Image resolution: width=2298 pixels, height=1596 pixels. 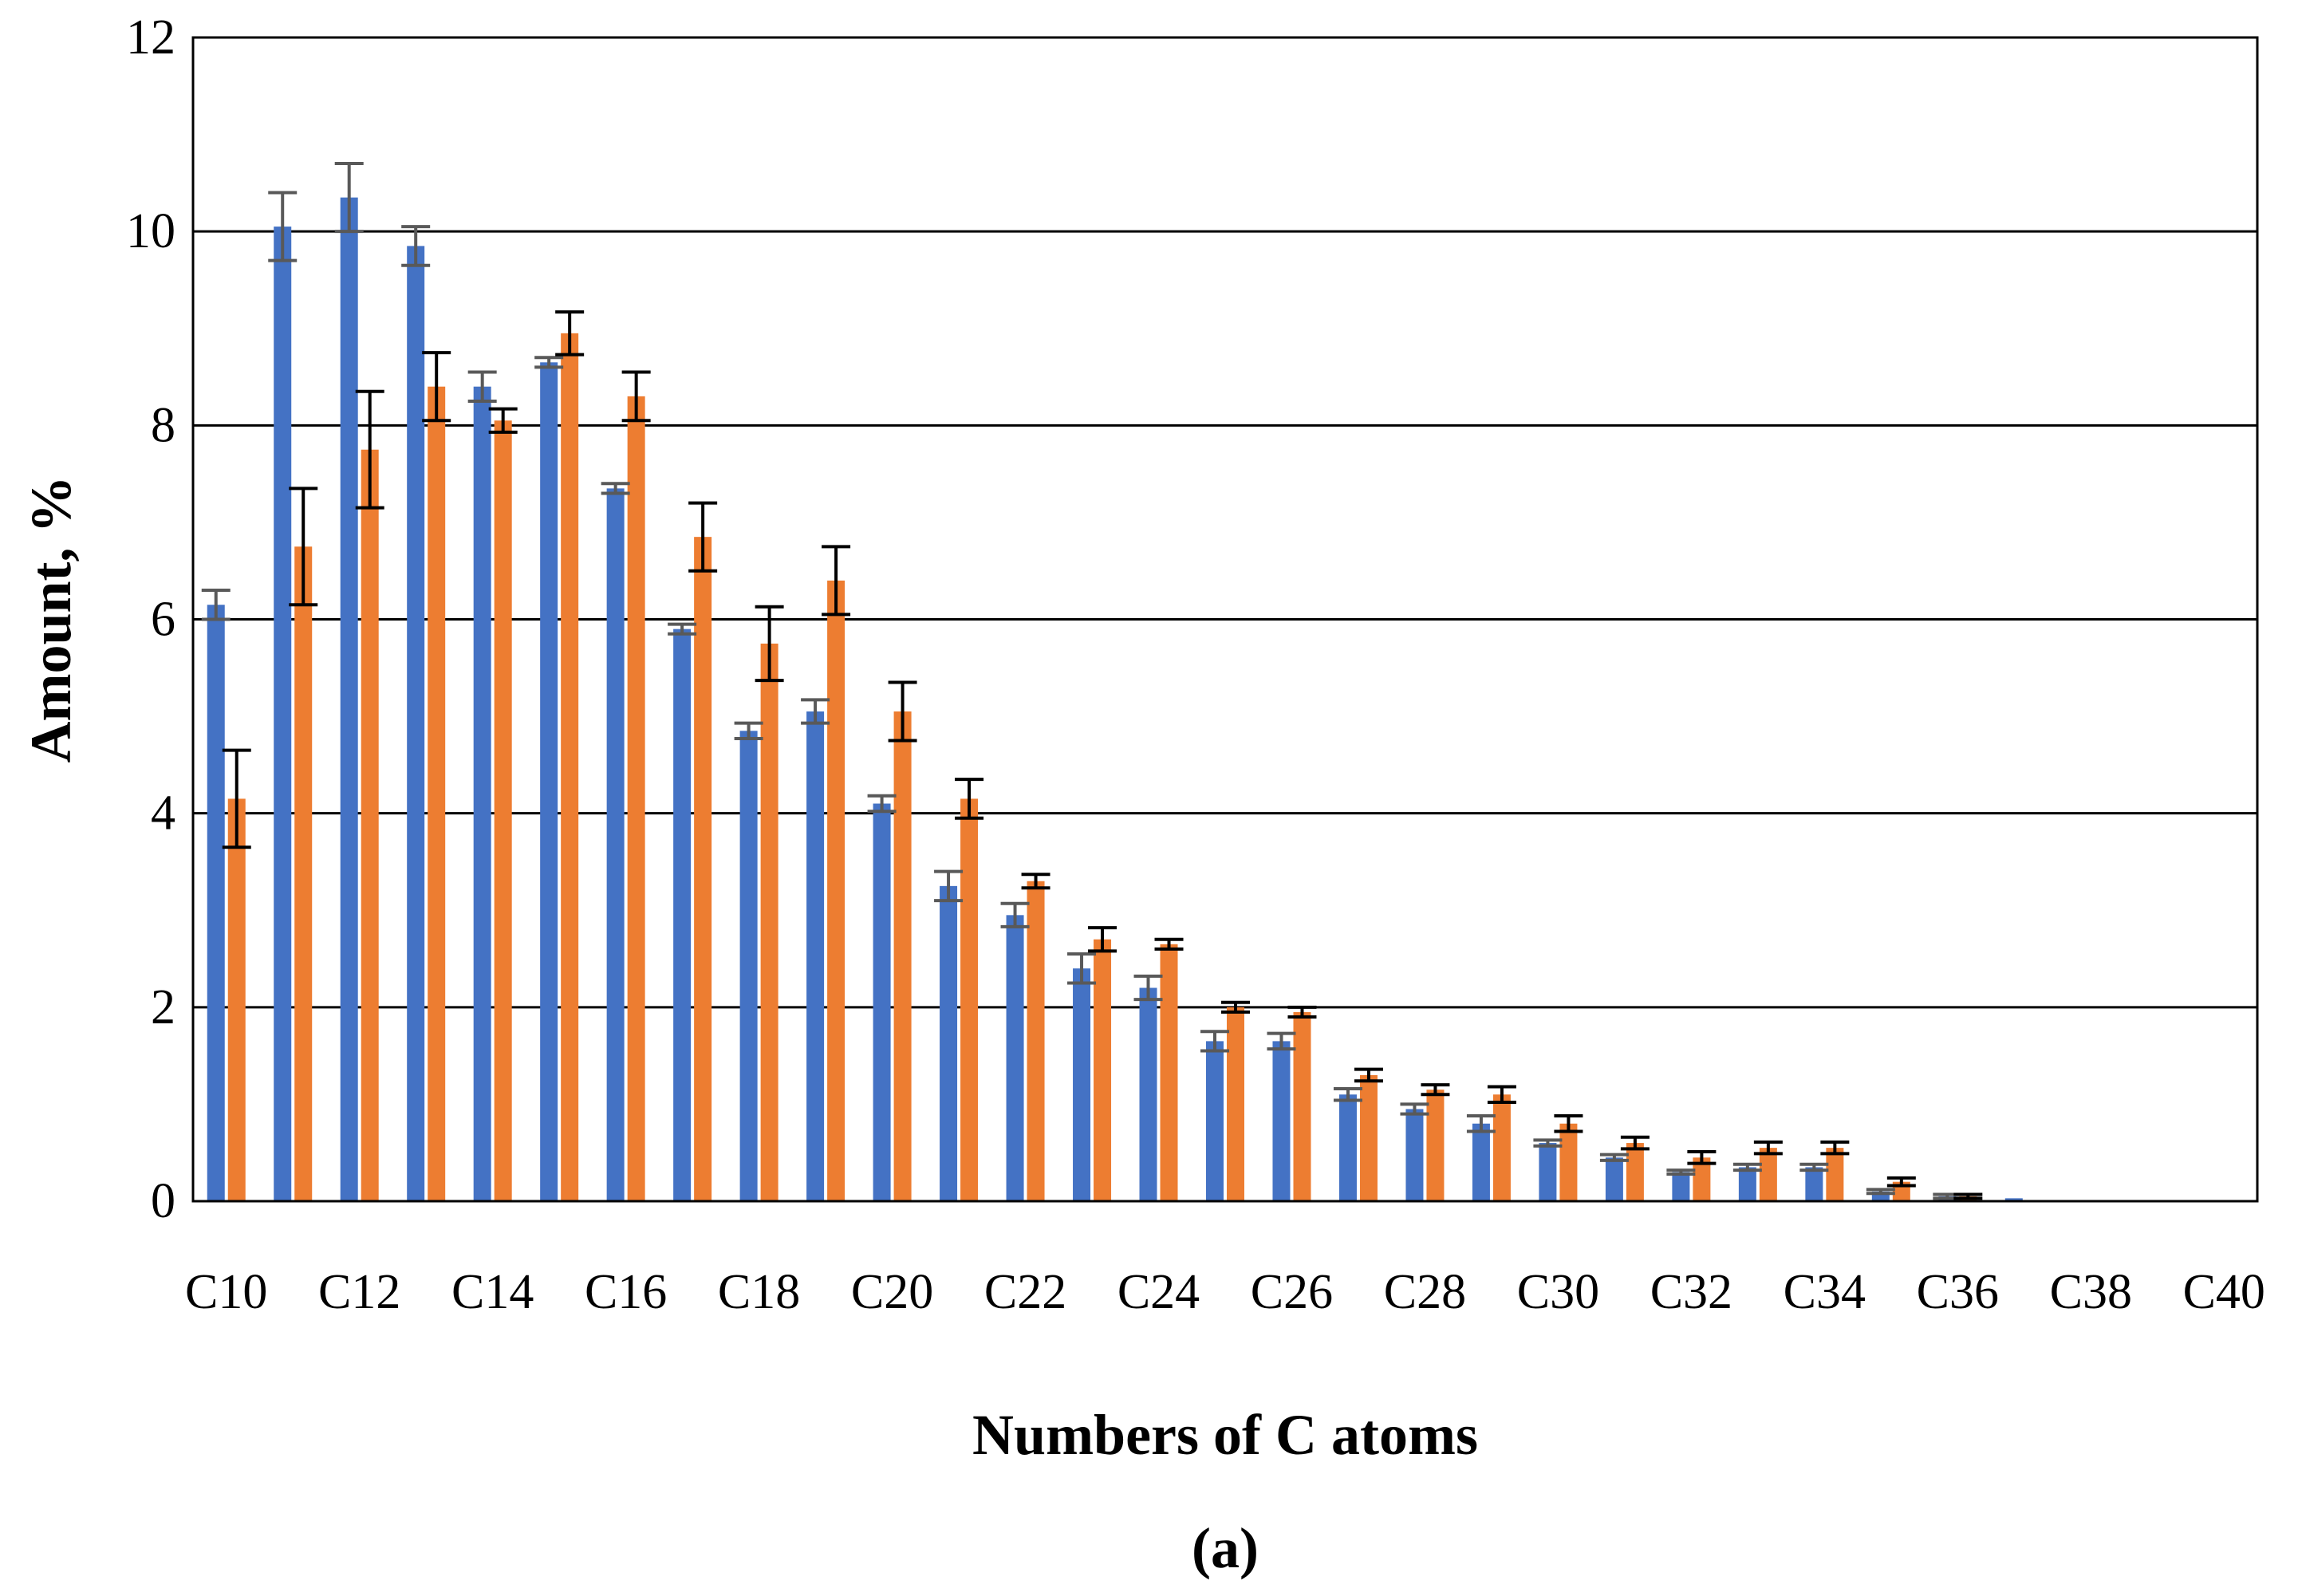 I want to click on error-bar-series-1-C29, so click(x=1481, y=1123).